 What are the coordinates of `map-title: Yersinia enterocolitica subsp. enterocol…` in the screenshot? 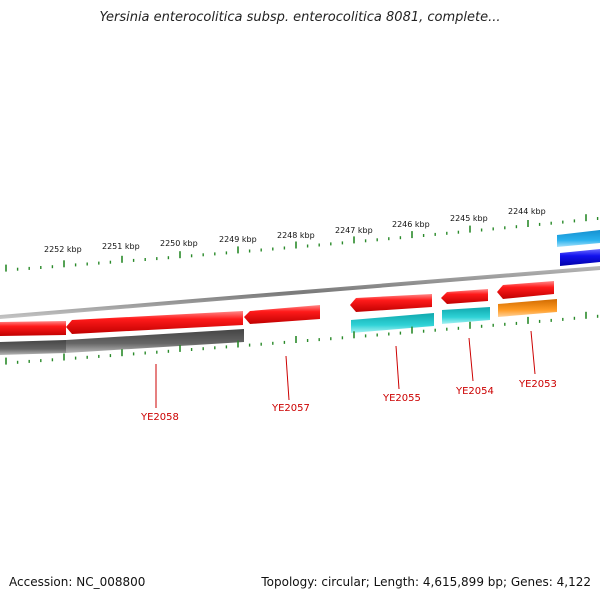 It's located at (300, 17).